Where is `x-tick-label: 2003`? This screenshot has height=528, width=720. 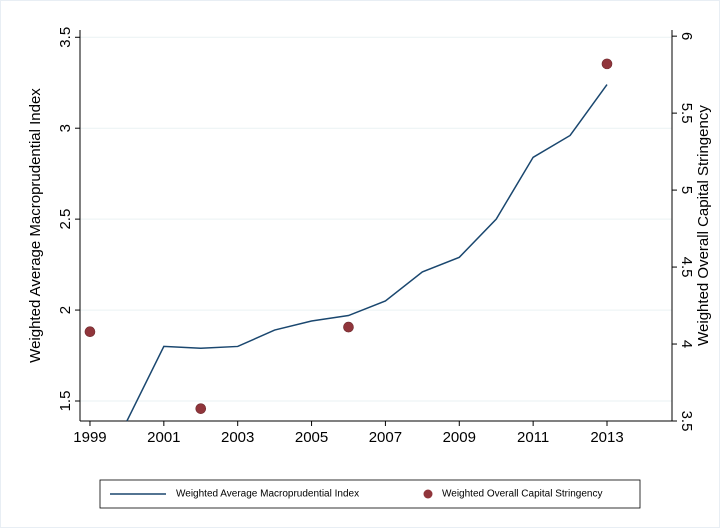
x-tick-label: 2003 is located at coordinates (237, 437).